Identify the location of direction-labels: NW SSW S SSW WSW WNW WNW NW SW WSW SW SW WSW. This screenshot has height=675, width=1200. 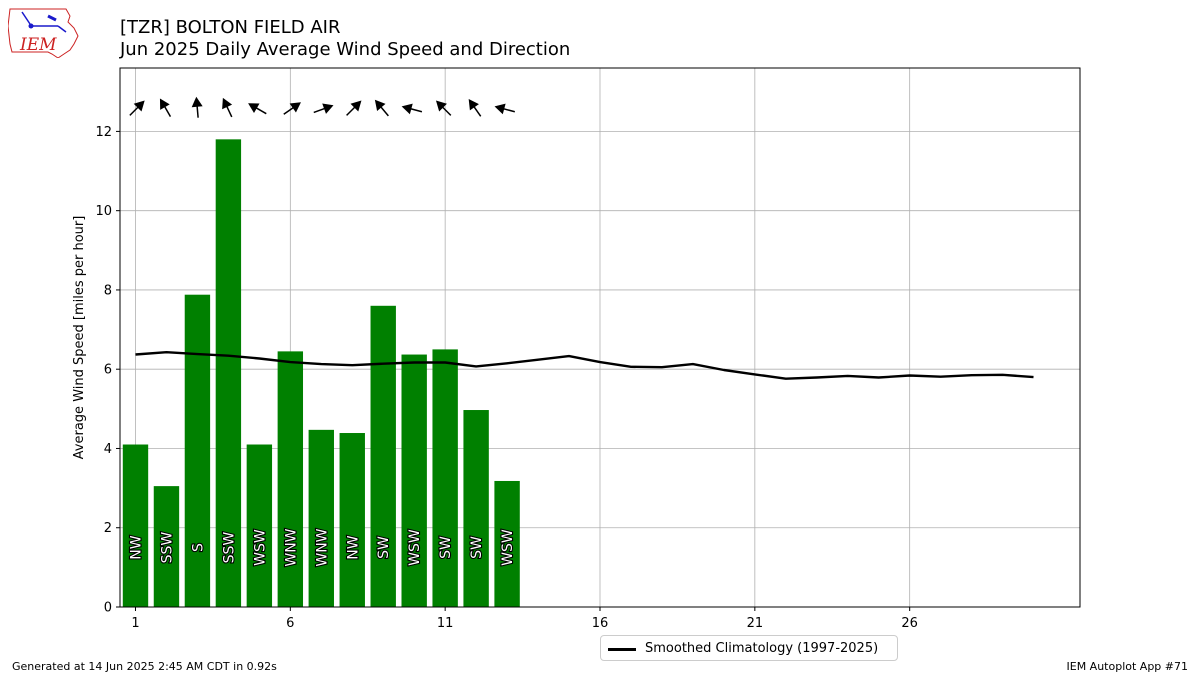
(322, 547).